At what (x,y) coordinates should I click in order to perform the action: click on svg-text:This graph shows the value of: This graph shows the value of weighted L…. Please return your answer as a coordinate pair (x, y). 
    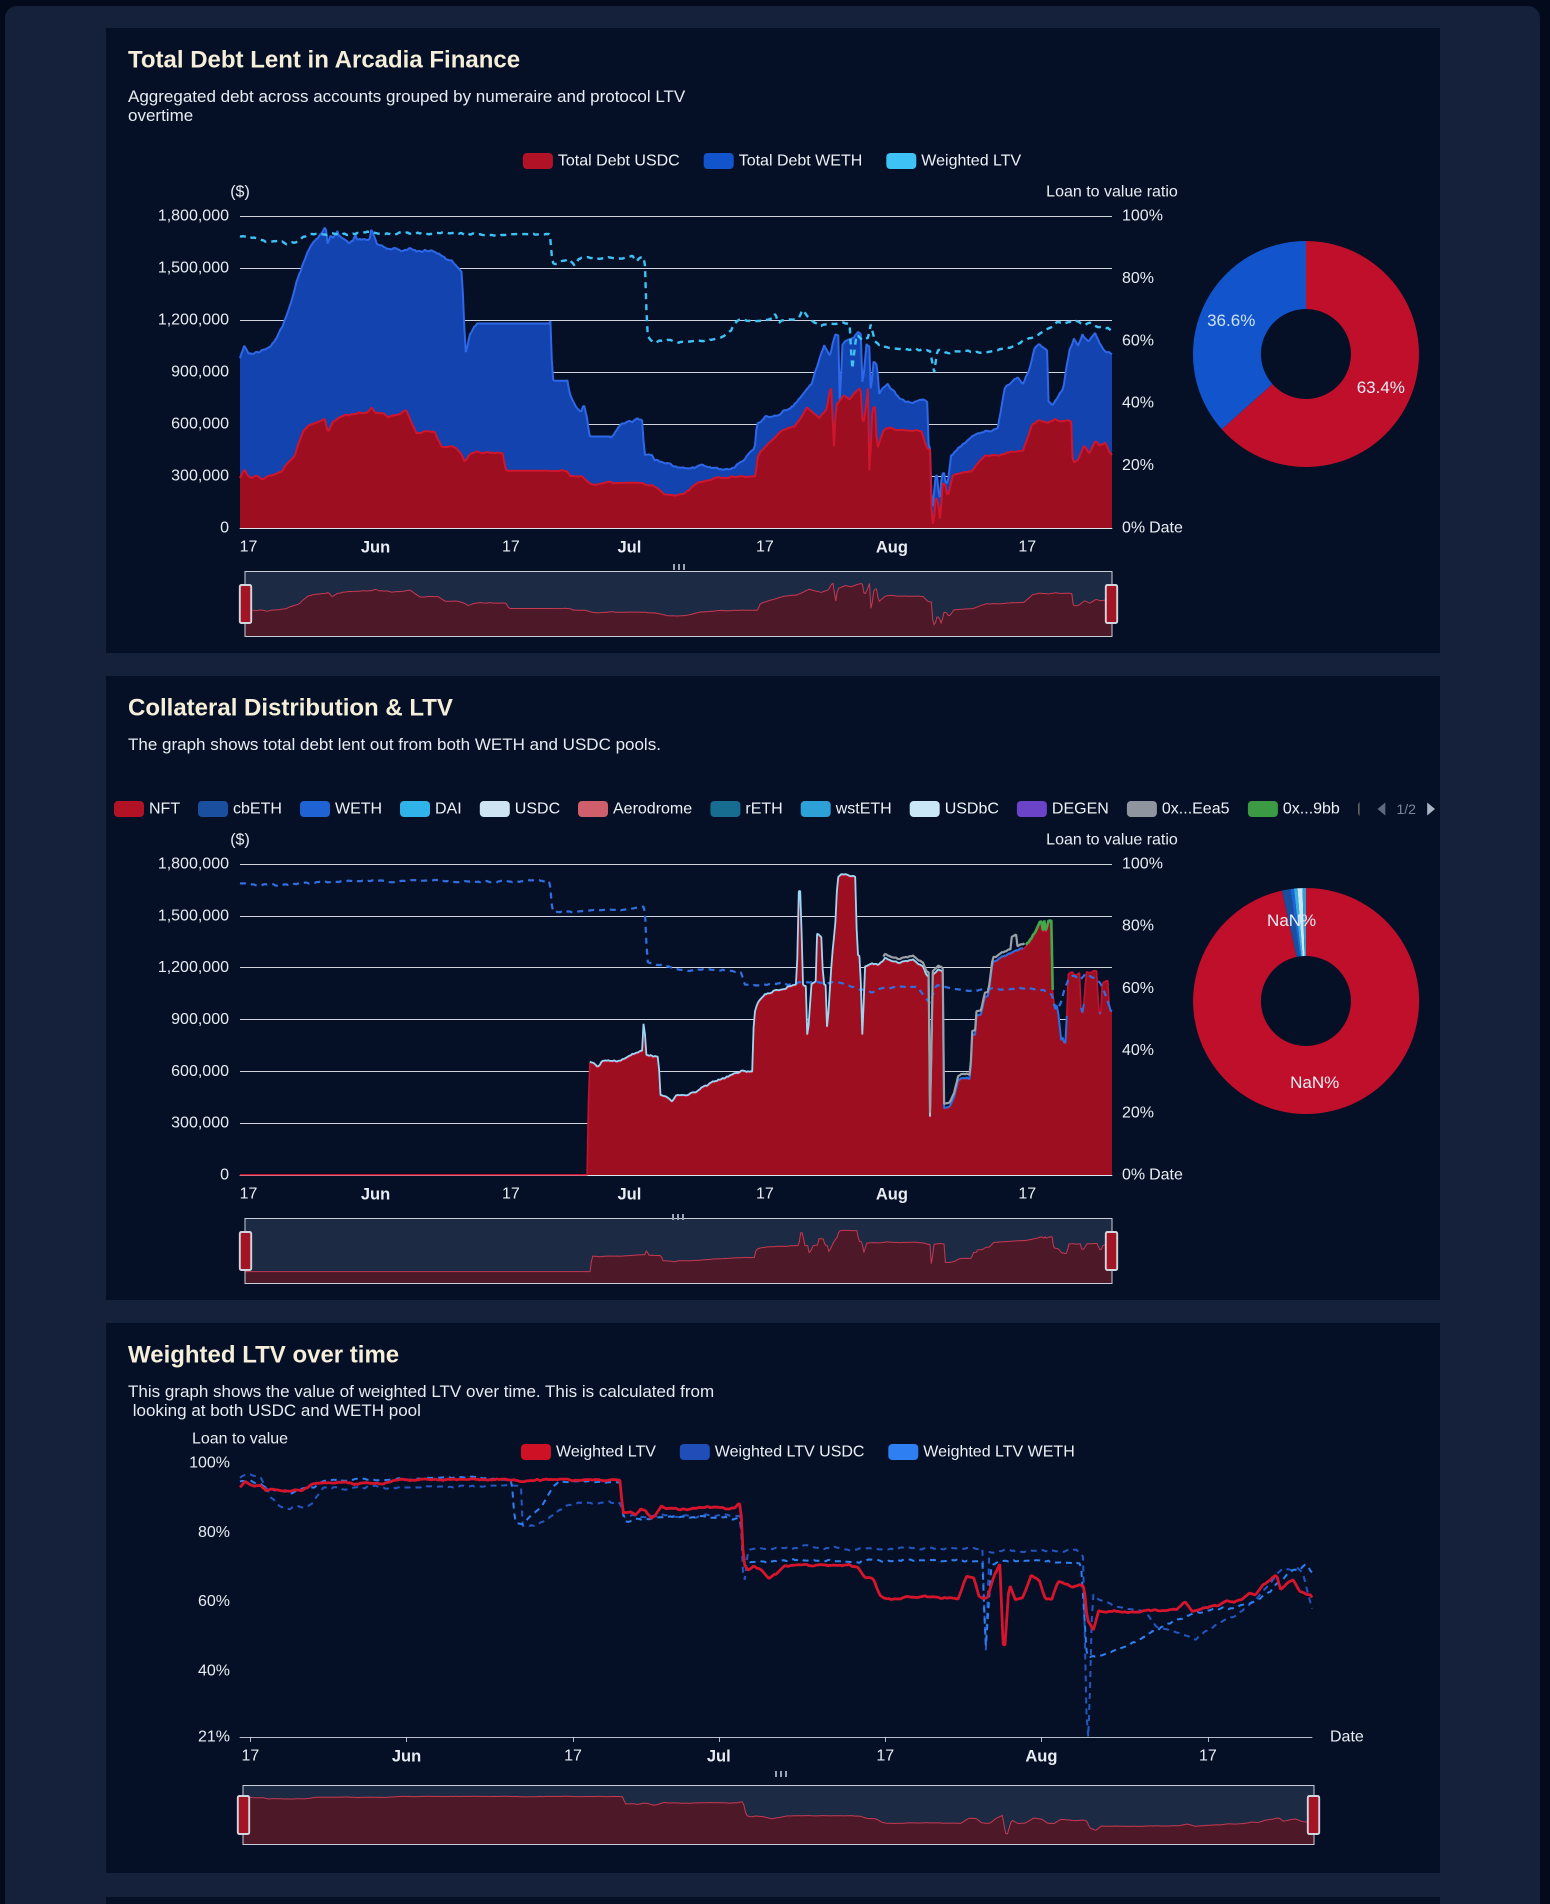
    Looking at the image, I should click on (421, 1391).